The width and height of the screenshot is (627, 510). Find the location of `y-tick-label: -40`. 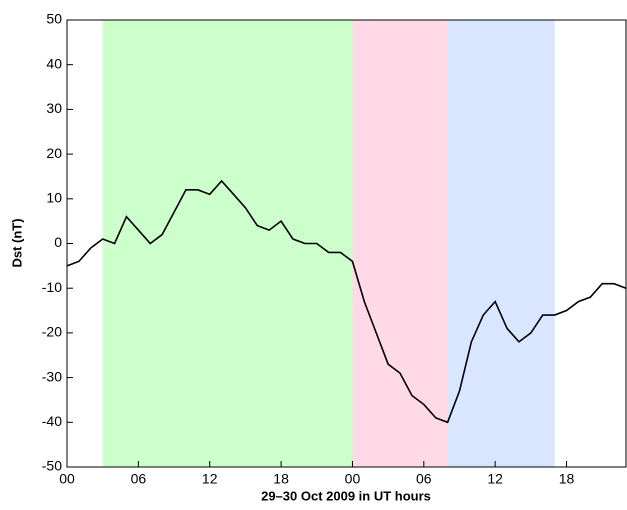

y-tick-label: -40 is located at coordinates (52, 421).